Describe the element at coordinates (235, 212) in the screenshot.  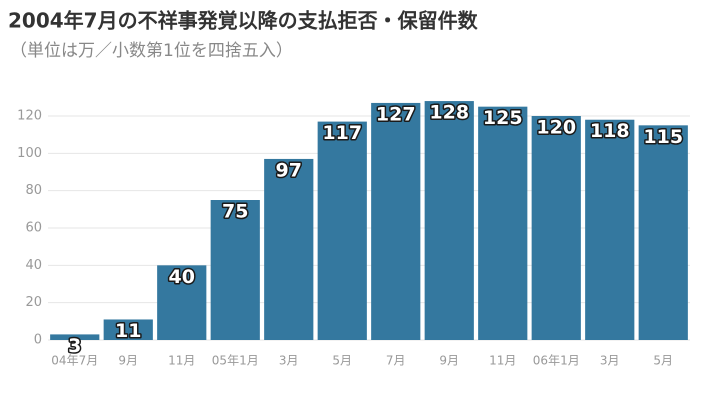
I see `value-label: 75` at that location.